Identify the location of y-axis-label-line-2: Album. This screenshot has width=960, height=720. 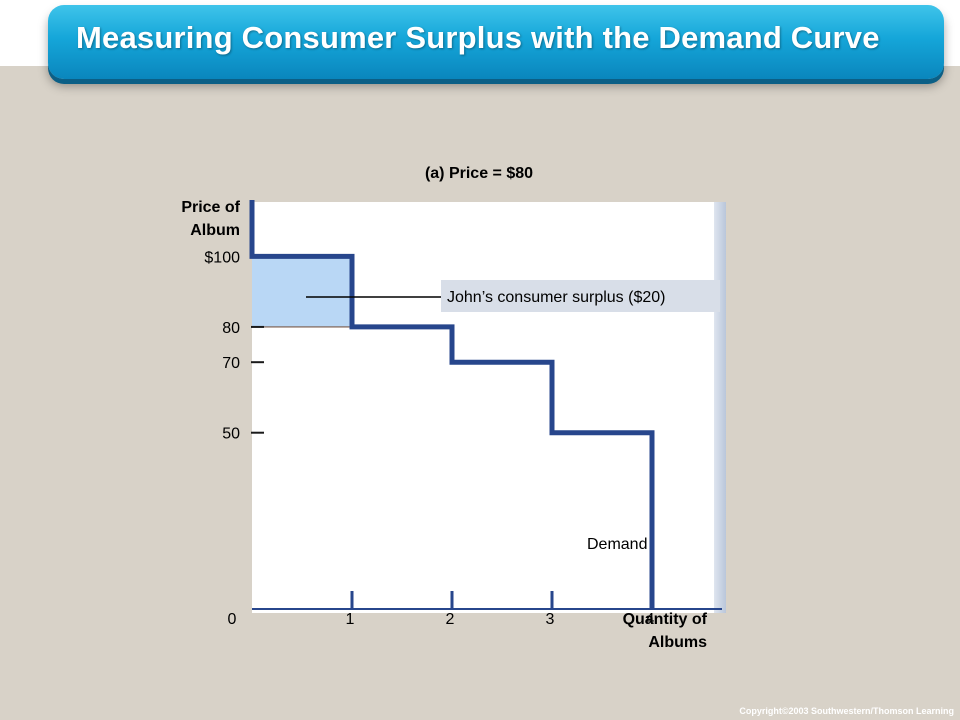
(215, 230).